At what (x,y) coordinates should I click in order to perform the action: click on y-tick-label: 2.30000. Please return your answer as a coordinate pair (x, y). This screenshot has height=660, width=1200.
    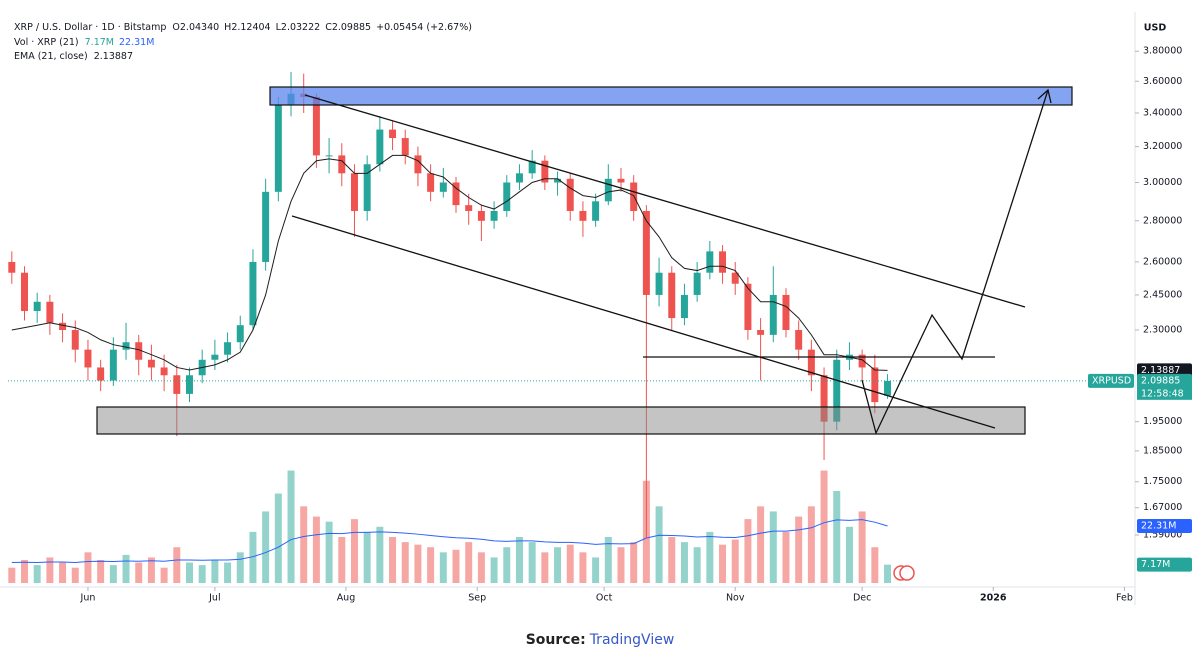
    Looking at the image, I should click on (1162, 330).